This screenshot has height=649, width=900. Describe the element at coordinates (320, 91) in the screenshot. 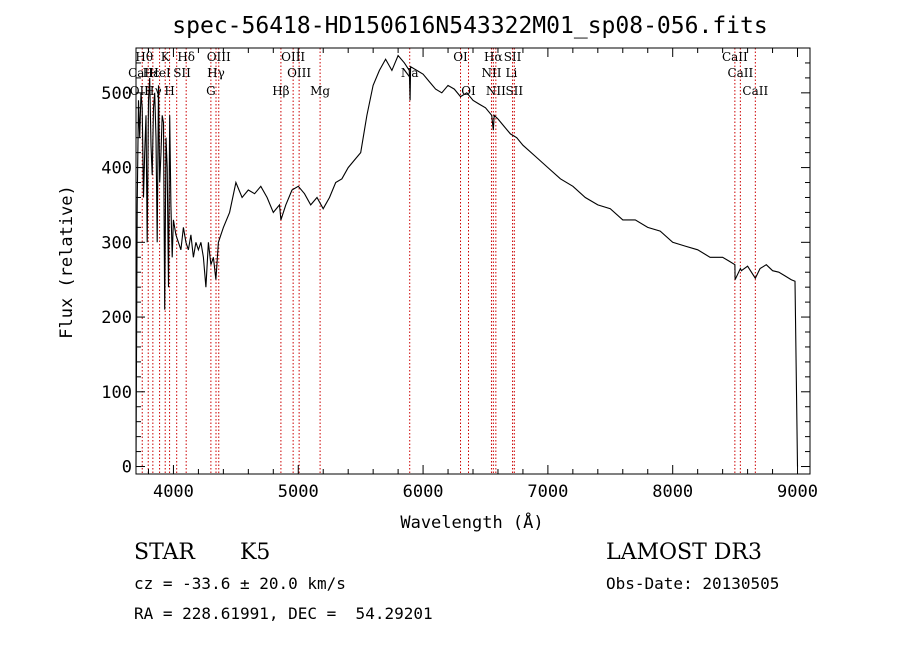

I see `line-label: Mg` at that location.